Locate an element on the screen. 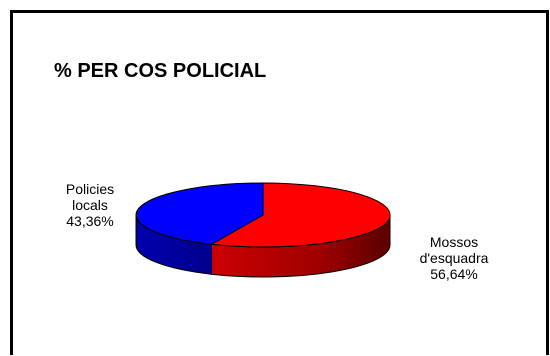 The image size is (550, 356). slice-label-line2: locals is located at coordinates (90, 205).